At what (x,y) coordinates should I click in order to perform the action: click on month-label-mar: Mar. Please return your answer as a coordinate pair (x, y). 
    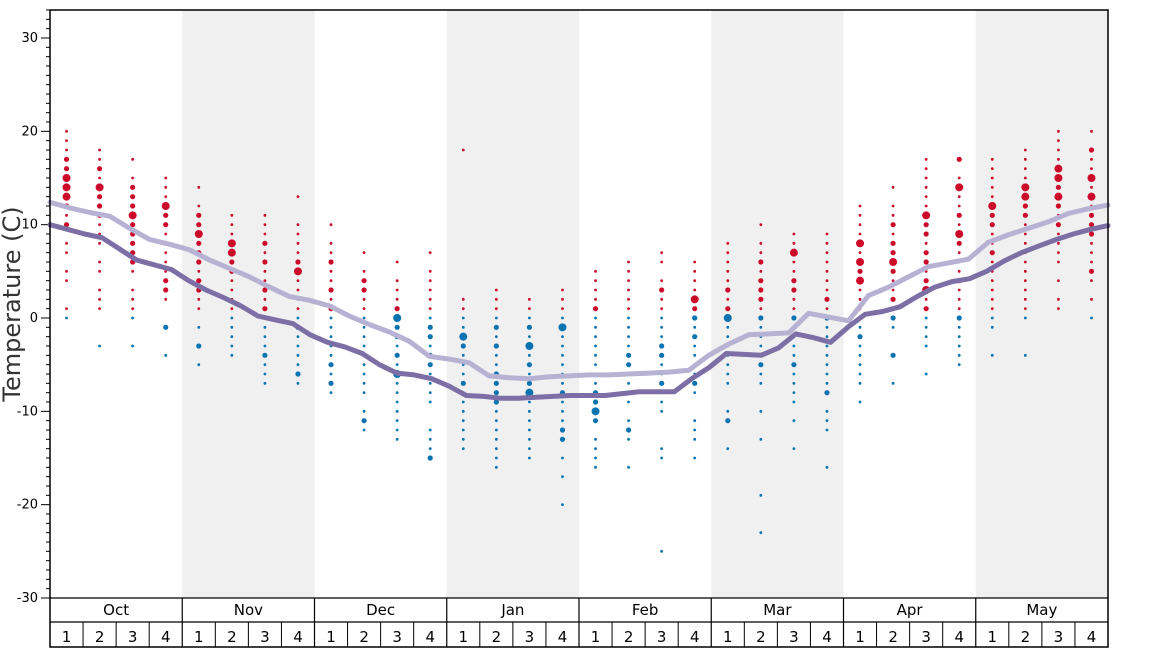
    Looking at the image, I should click on (777, 610).